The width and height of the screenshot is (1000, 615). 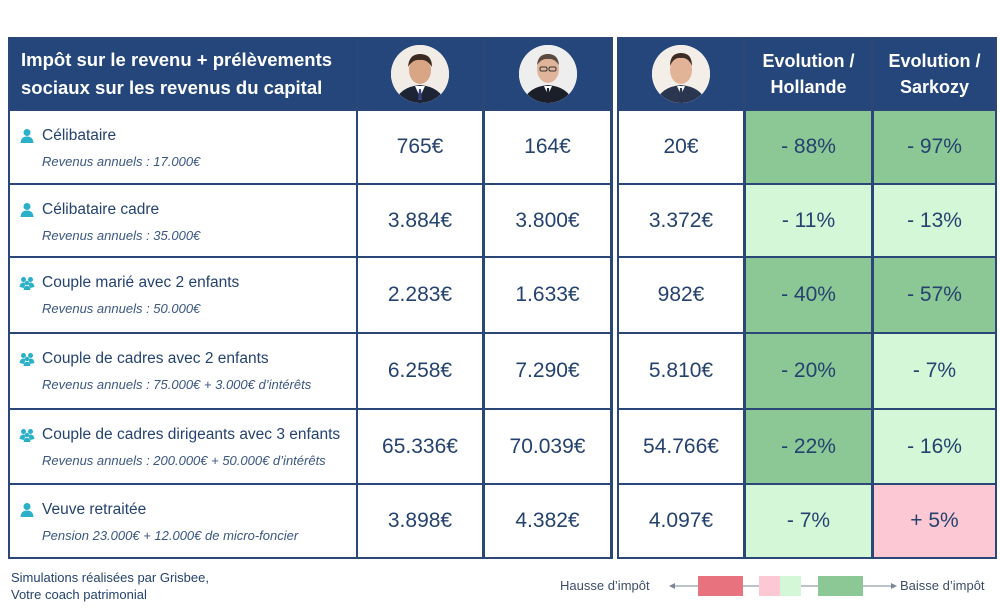 What do you see at coordinates (681, 220) in the screenshot?
I see `cell-macron: 3.372€` at bounding box center [681, 220].